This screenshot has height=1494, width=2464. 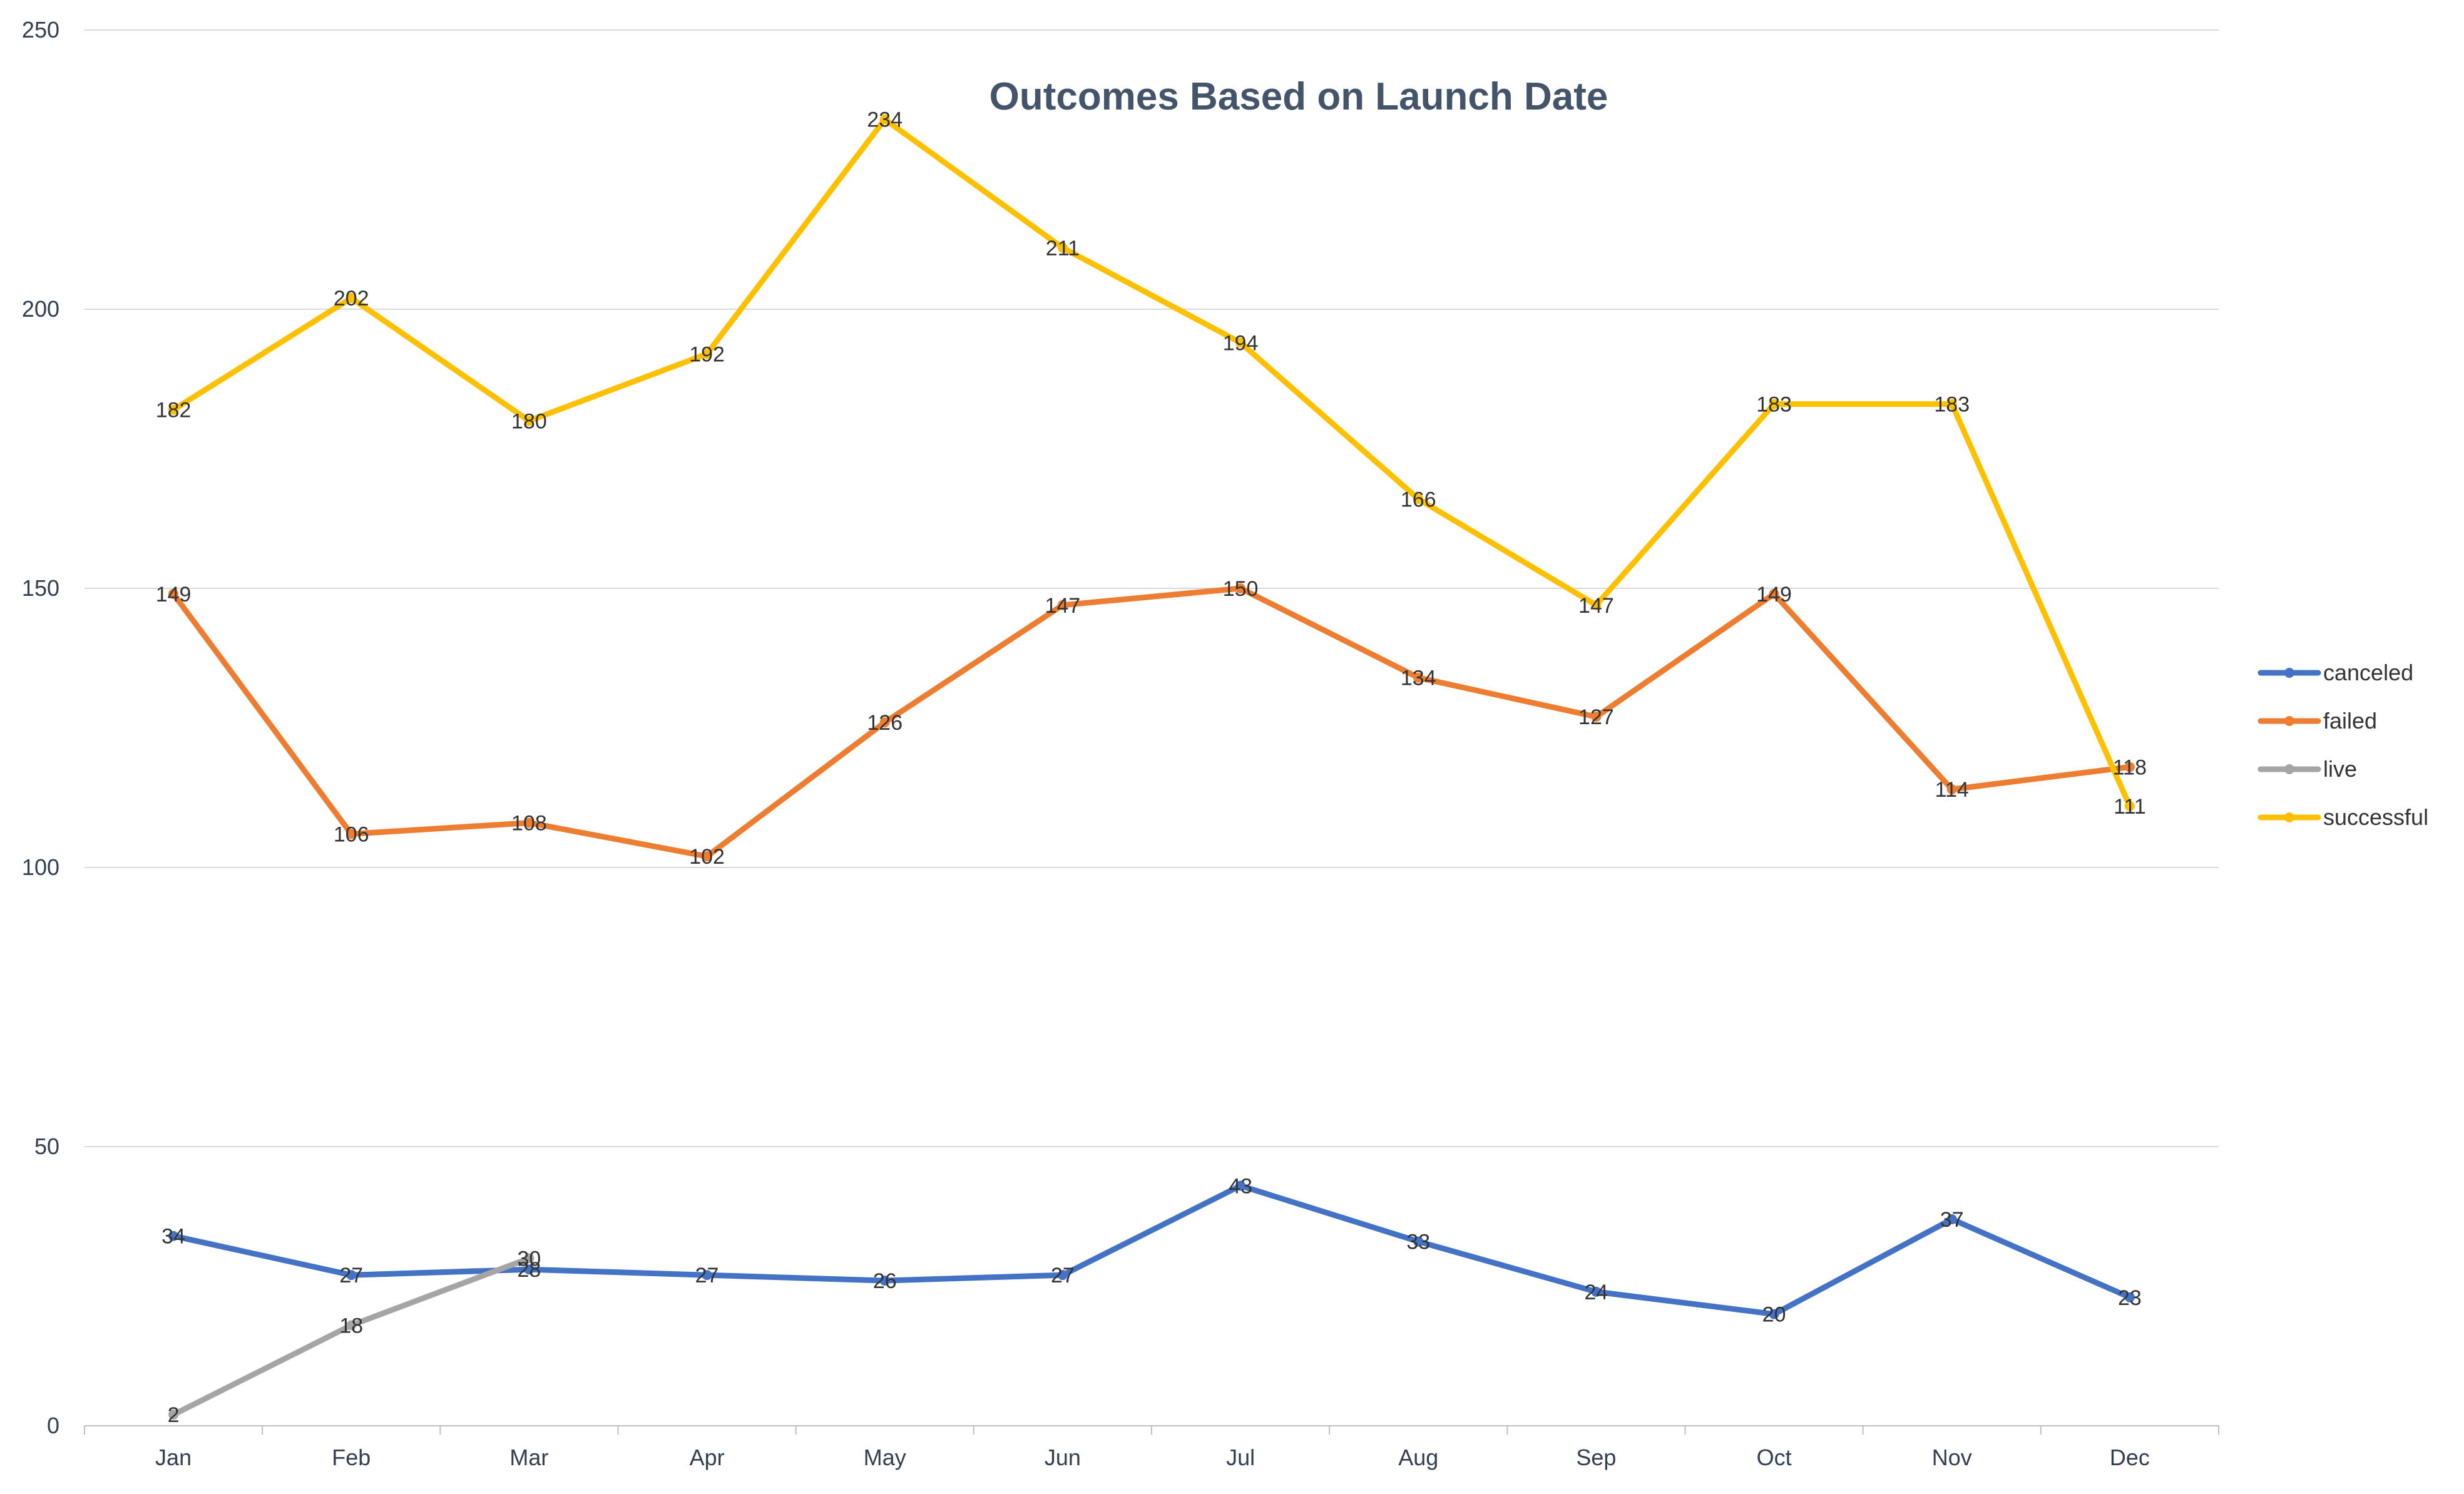 What do you see at coordinates (707, 1458) in the screenshot?
I see `x-tick-label: Apr` at bounding box center [707, 1458].